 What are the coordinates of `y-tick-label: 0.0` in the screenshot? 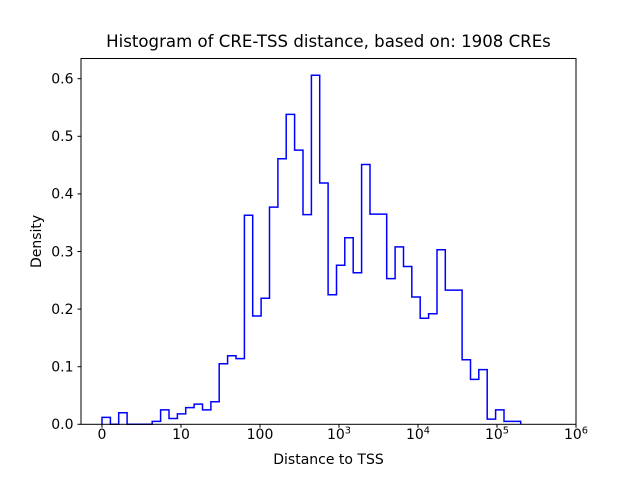 It's located at (62, 425).